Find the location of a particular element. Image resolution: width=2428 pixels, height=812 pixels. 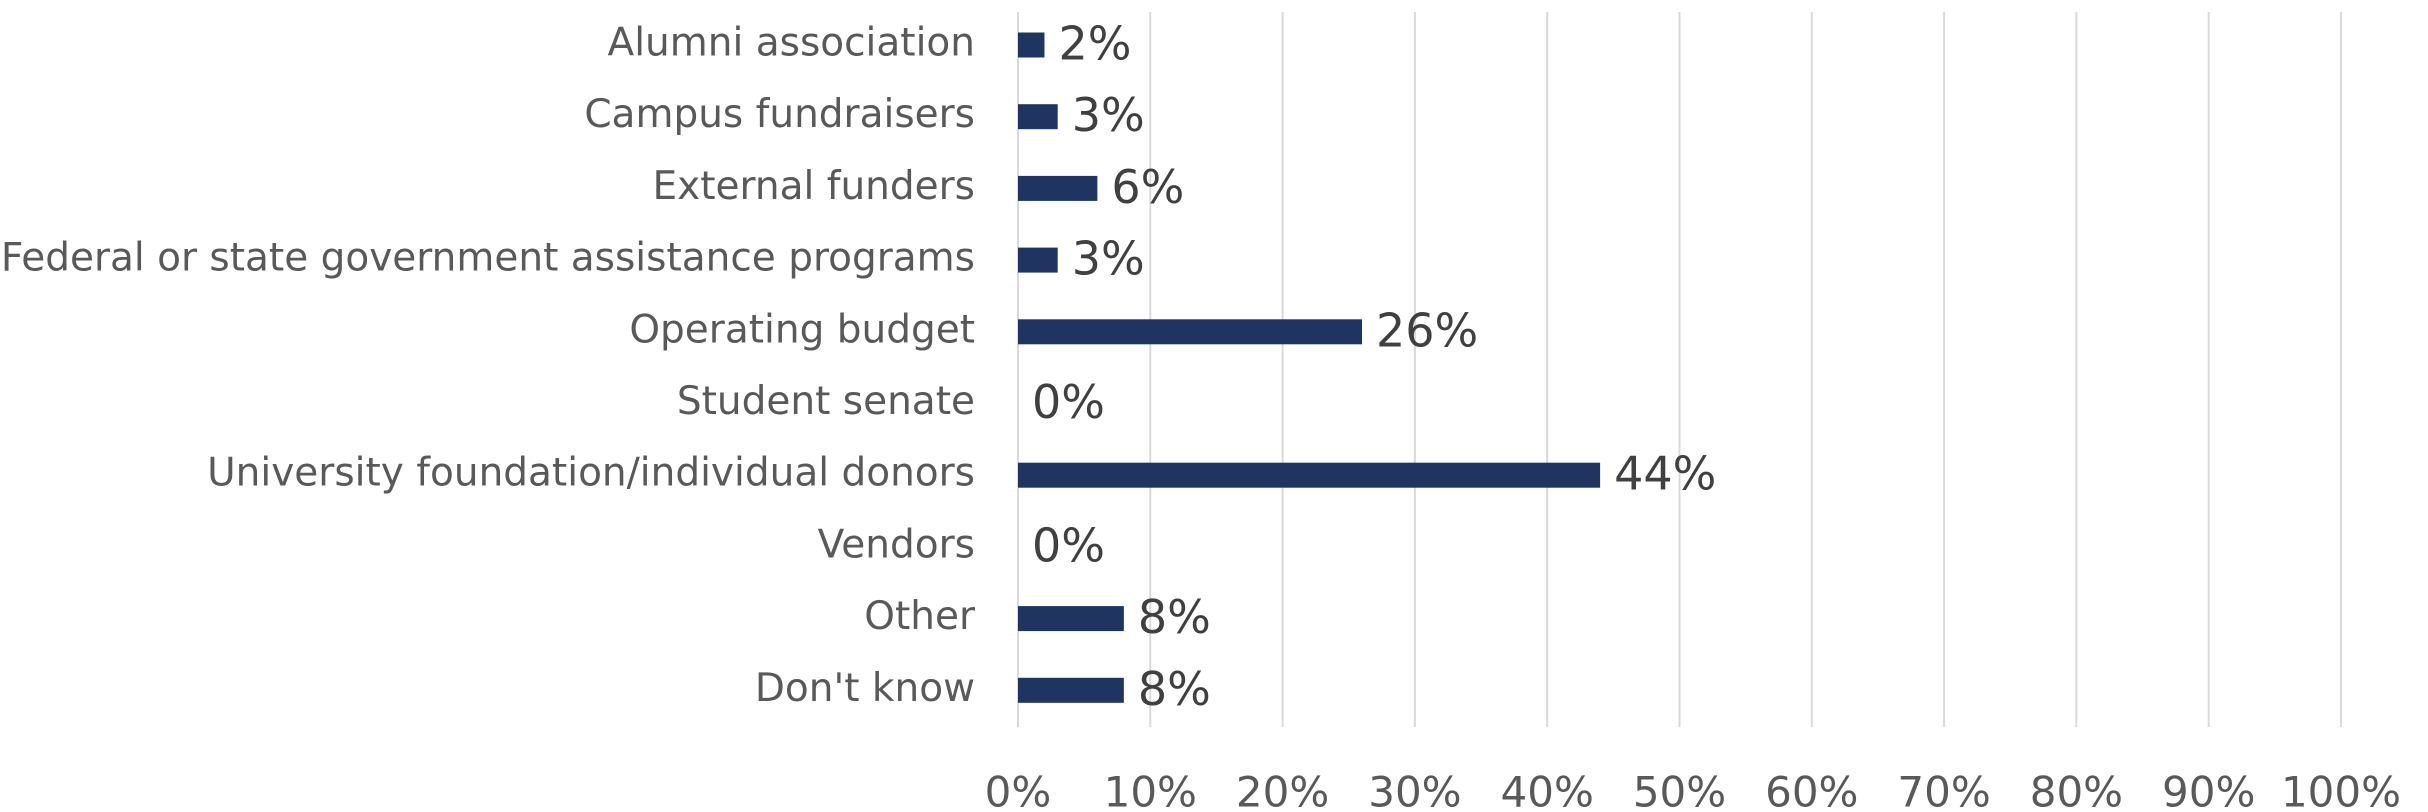

data-label: 6% is located at coordinates (1147, 187).